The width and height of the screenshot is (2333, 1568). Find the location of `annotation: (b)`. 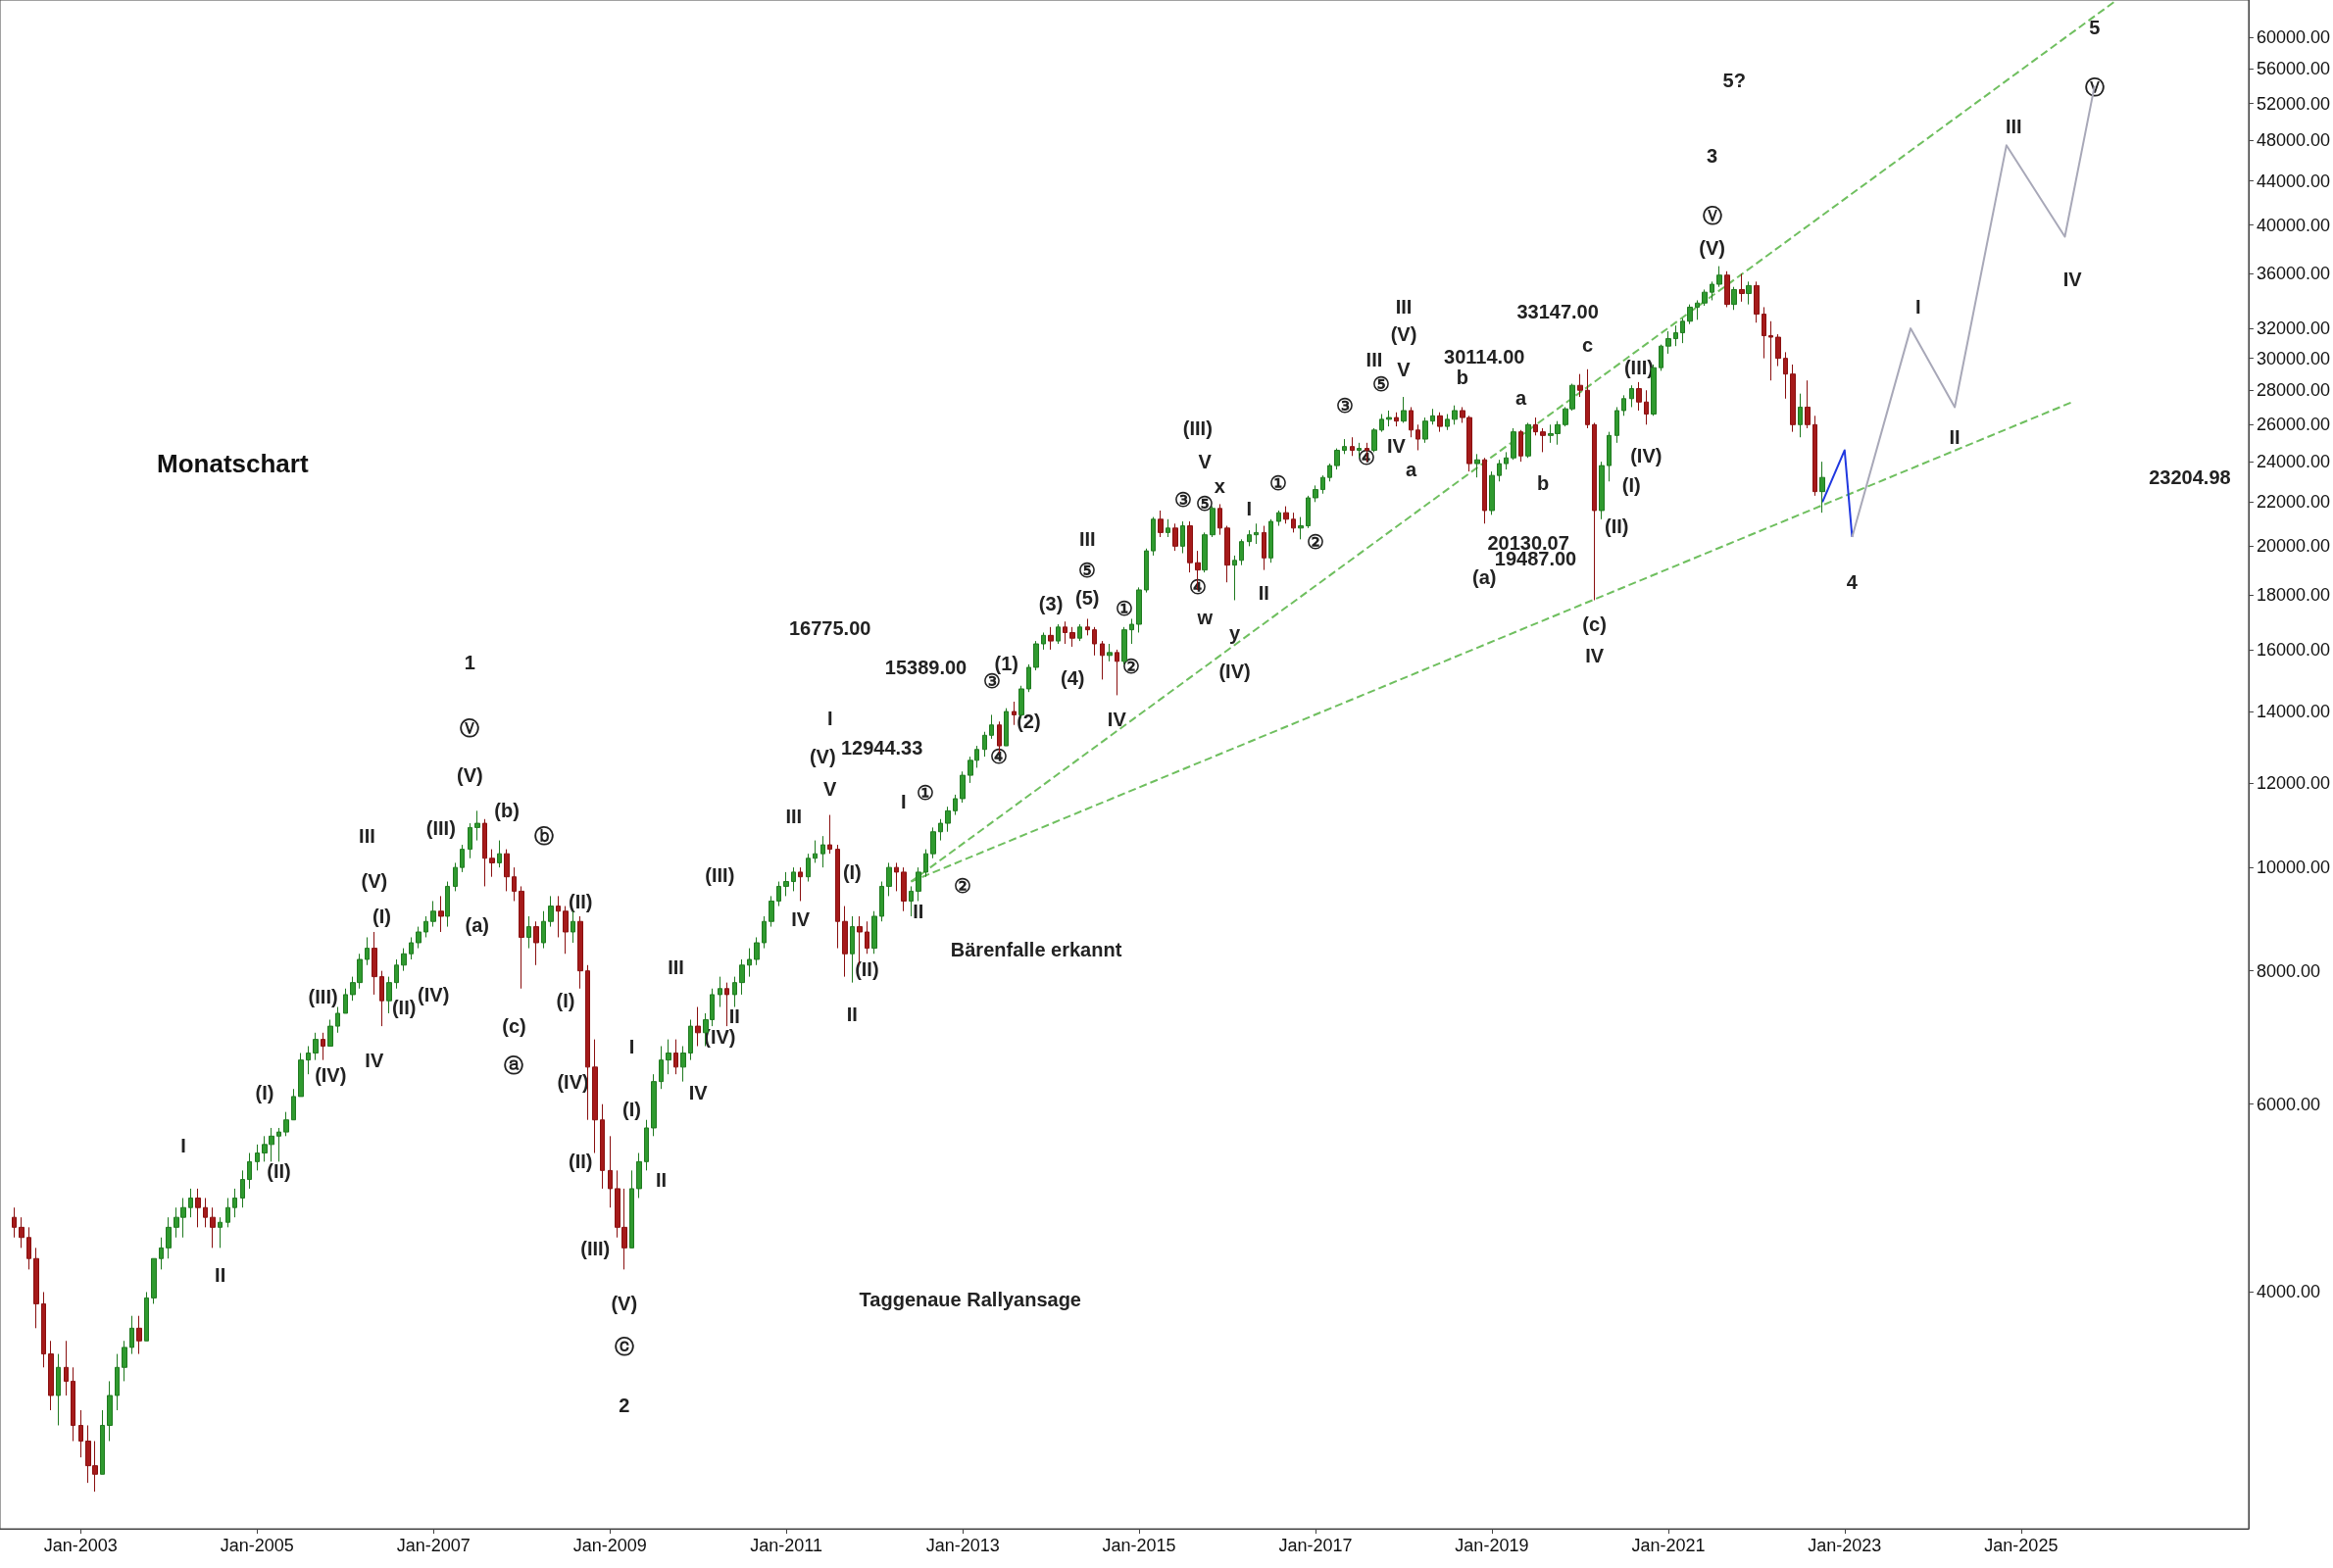

annotation: (b) is located at coordinates (507, 811).